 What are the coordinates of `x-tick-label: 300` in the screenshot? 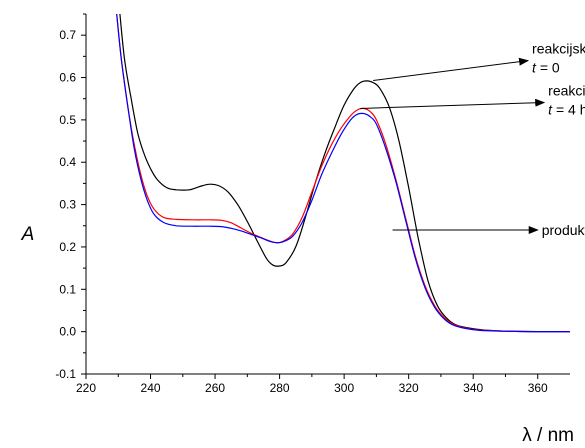 It's located at (344, 388).